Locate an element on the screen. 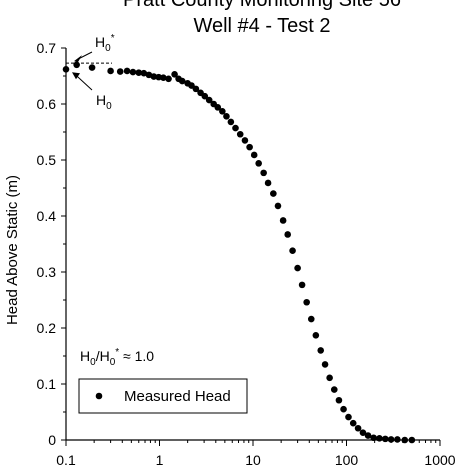  y-tick-label: 0.5 is located at coordinates (47, 160).